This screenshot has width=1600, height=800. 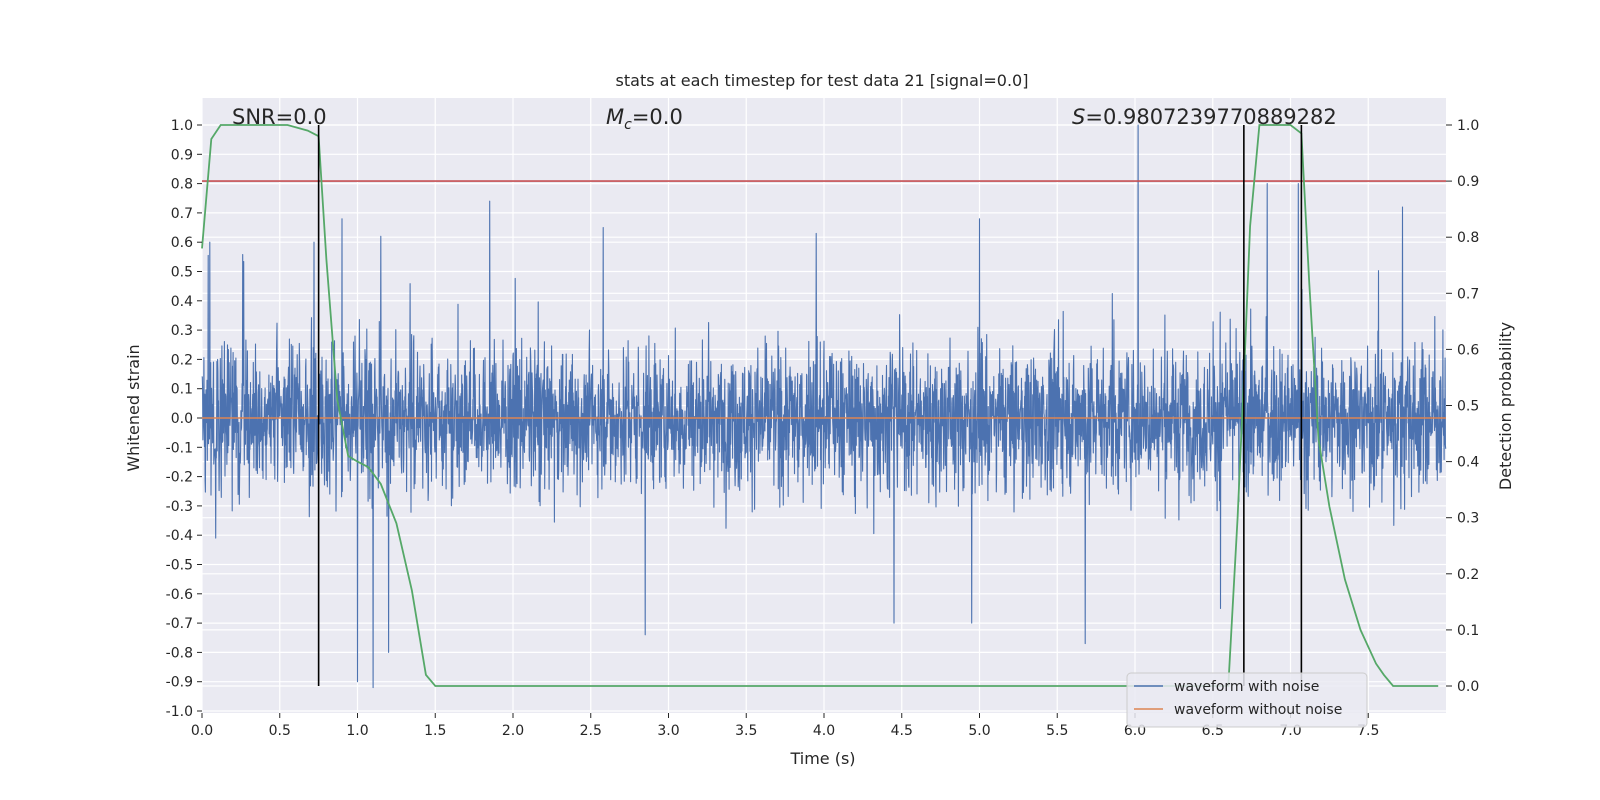 I want to click on y-left-tick-label: -0.1, so click(x=179, y=448).